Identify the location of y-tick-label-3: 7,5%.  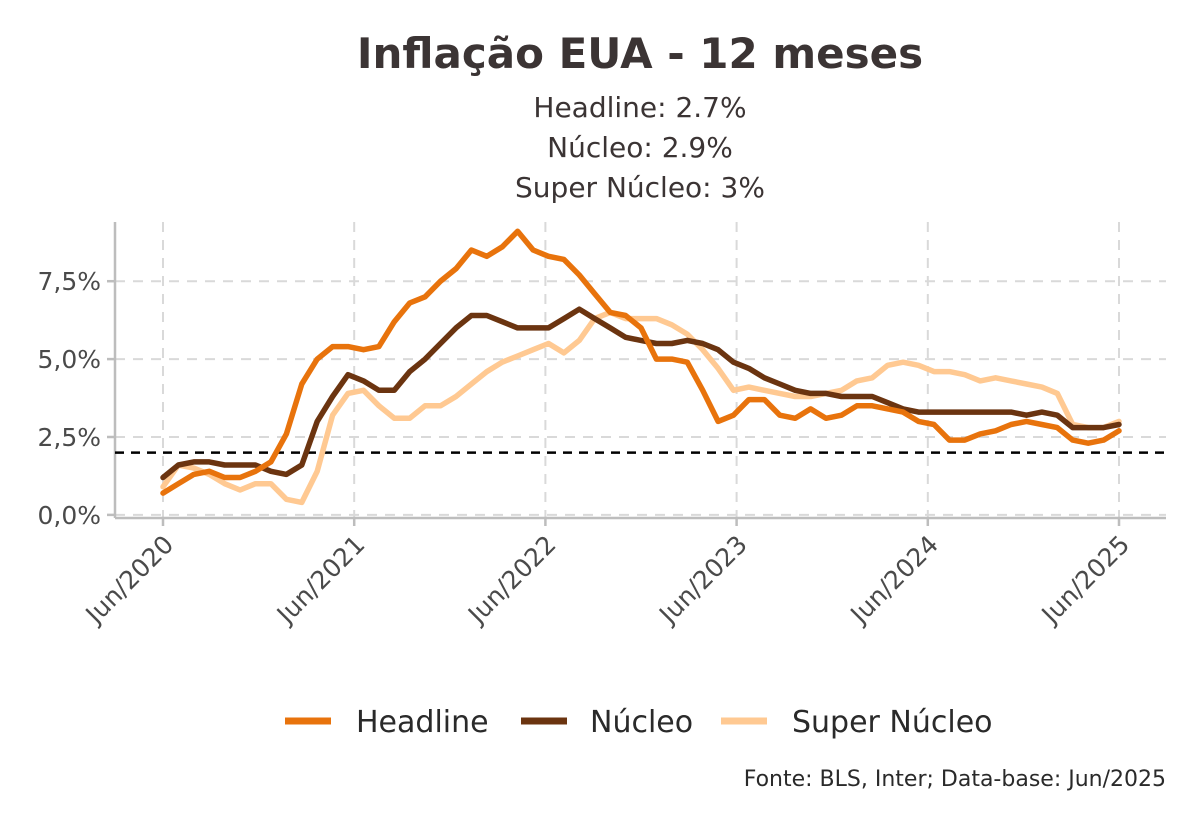
(69, 281).